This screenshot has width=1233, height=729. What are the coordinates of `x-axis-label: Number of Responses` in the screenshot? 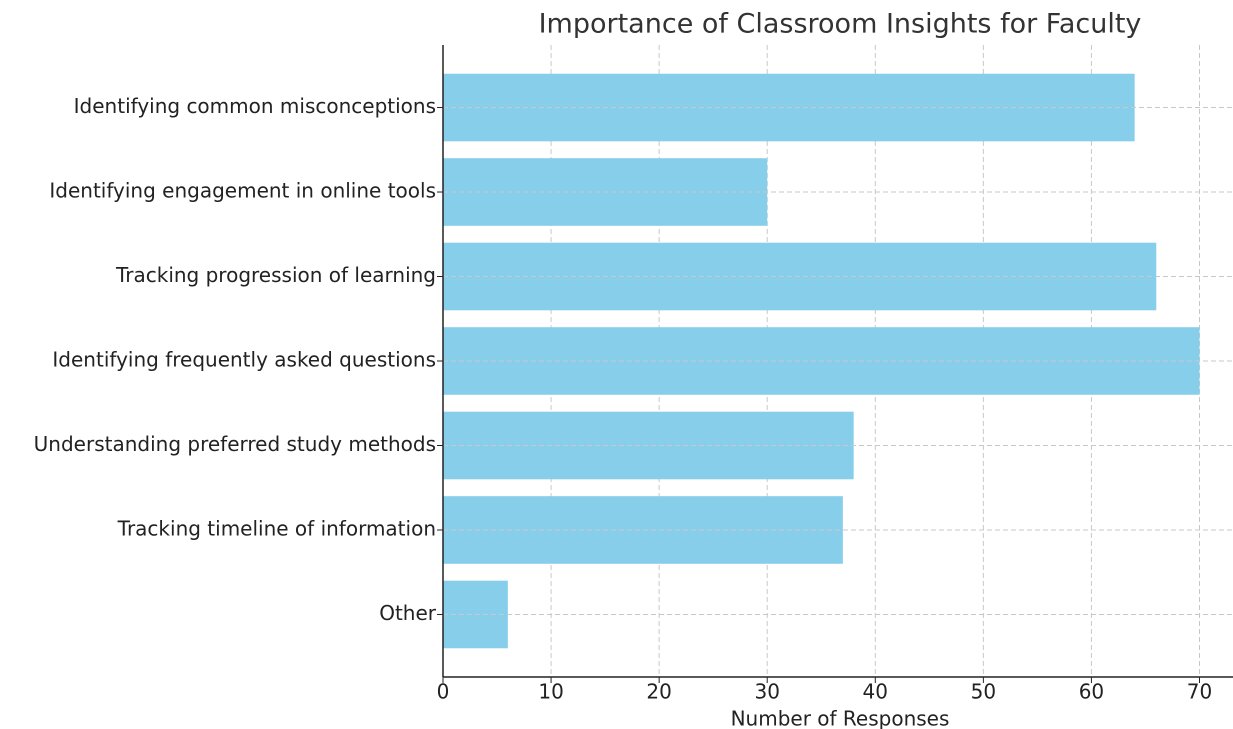 It's located at (840, 718).